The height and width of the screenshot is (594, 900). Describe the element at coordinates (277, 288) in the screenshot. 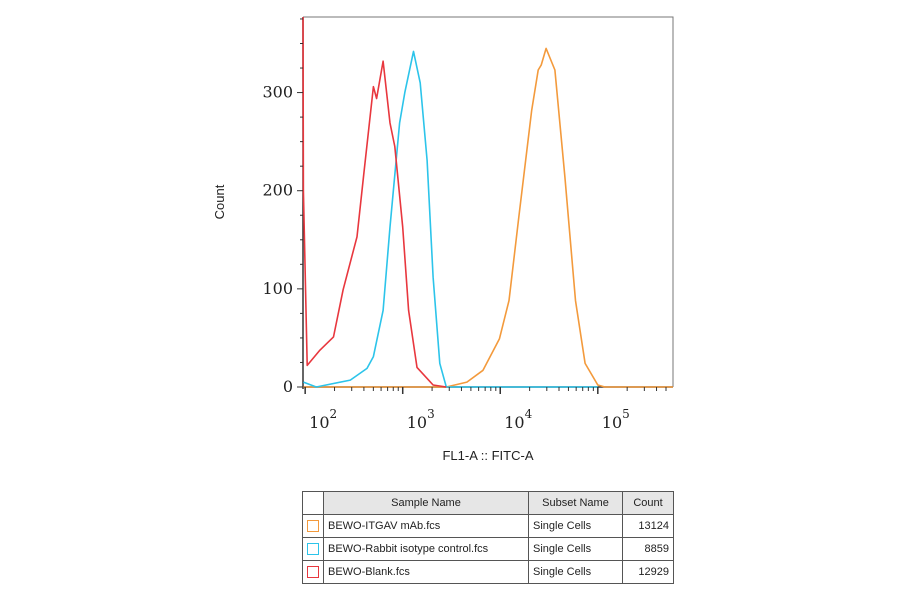

I see `y-tick-label: 100` at that location.